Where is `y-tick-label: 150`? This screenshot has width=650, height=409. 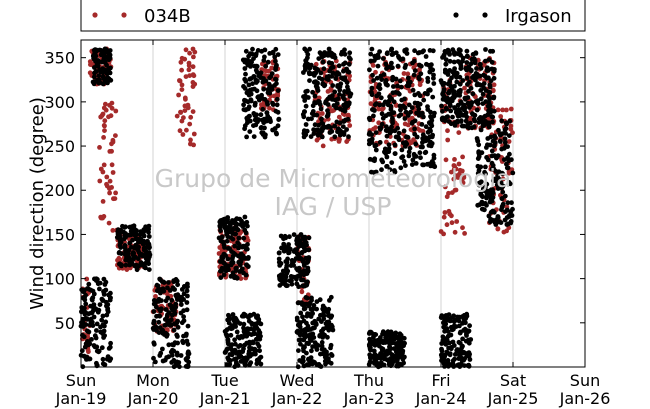
y-tick-label: 150 is located at coordinates (59, 234).